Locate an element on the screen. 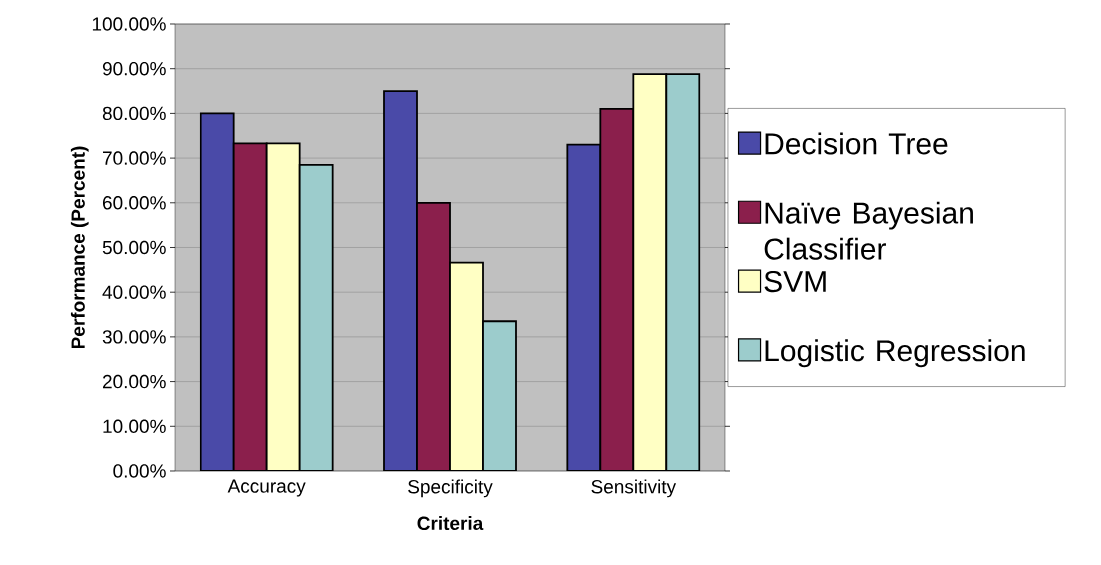  legend-label: Logistic Regression is located at coordinates (895, 353).